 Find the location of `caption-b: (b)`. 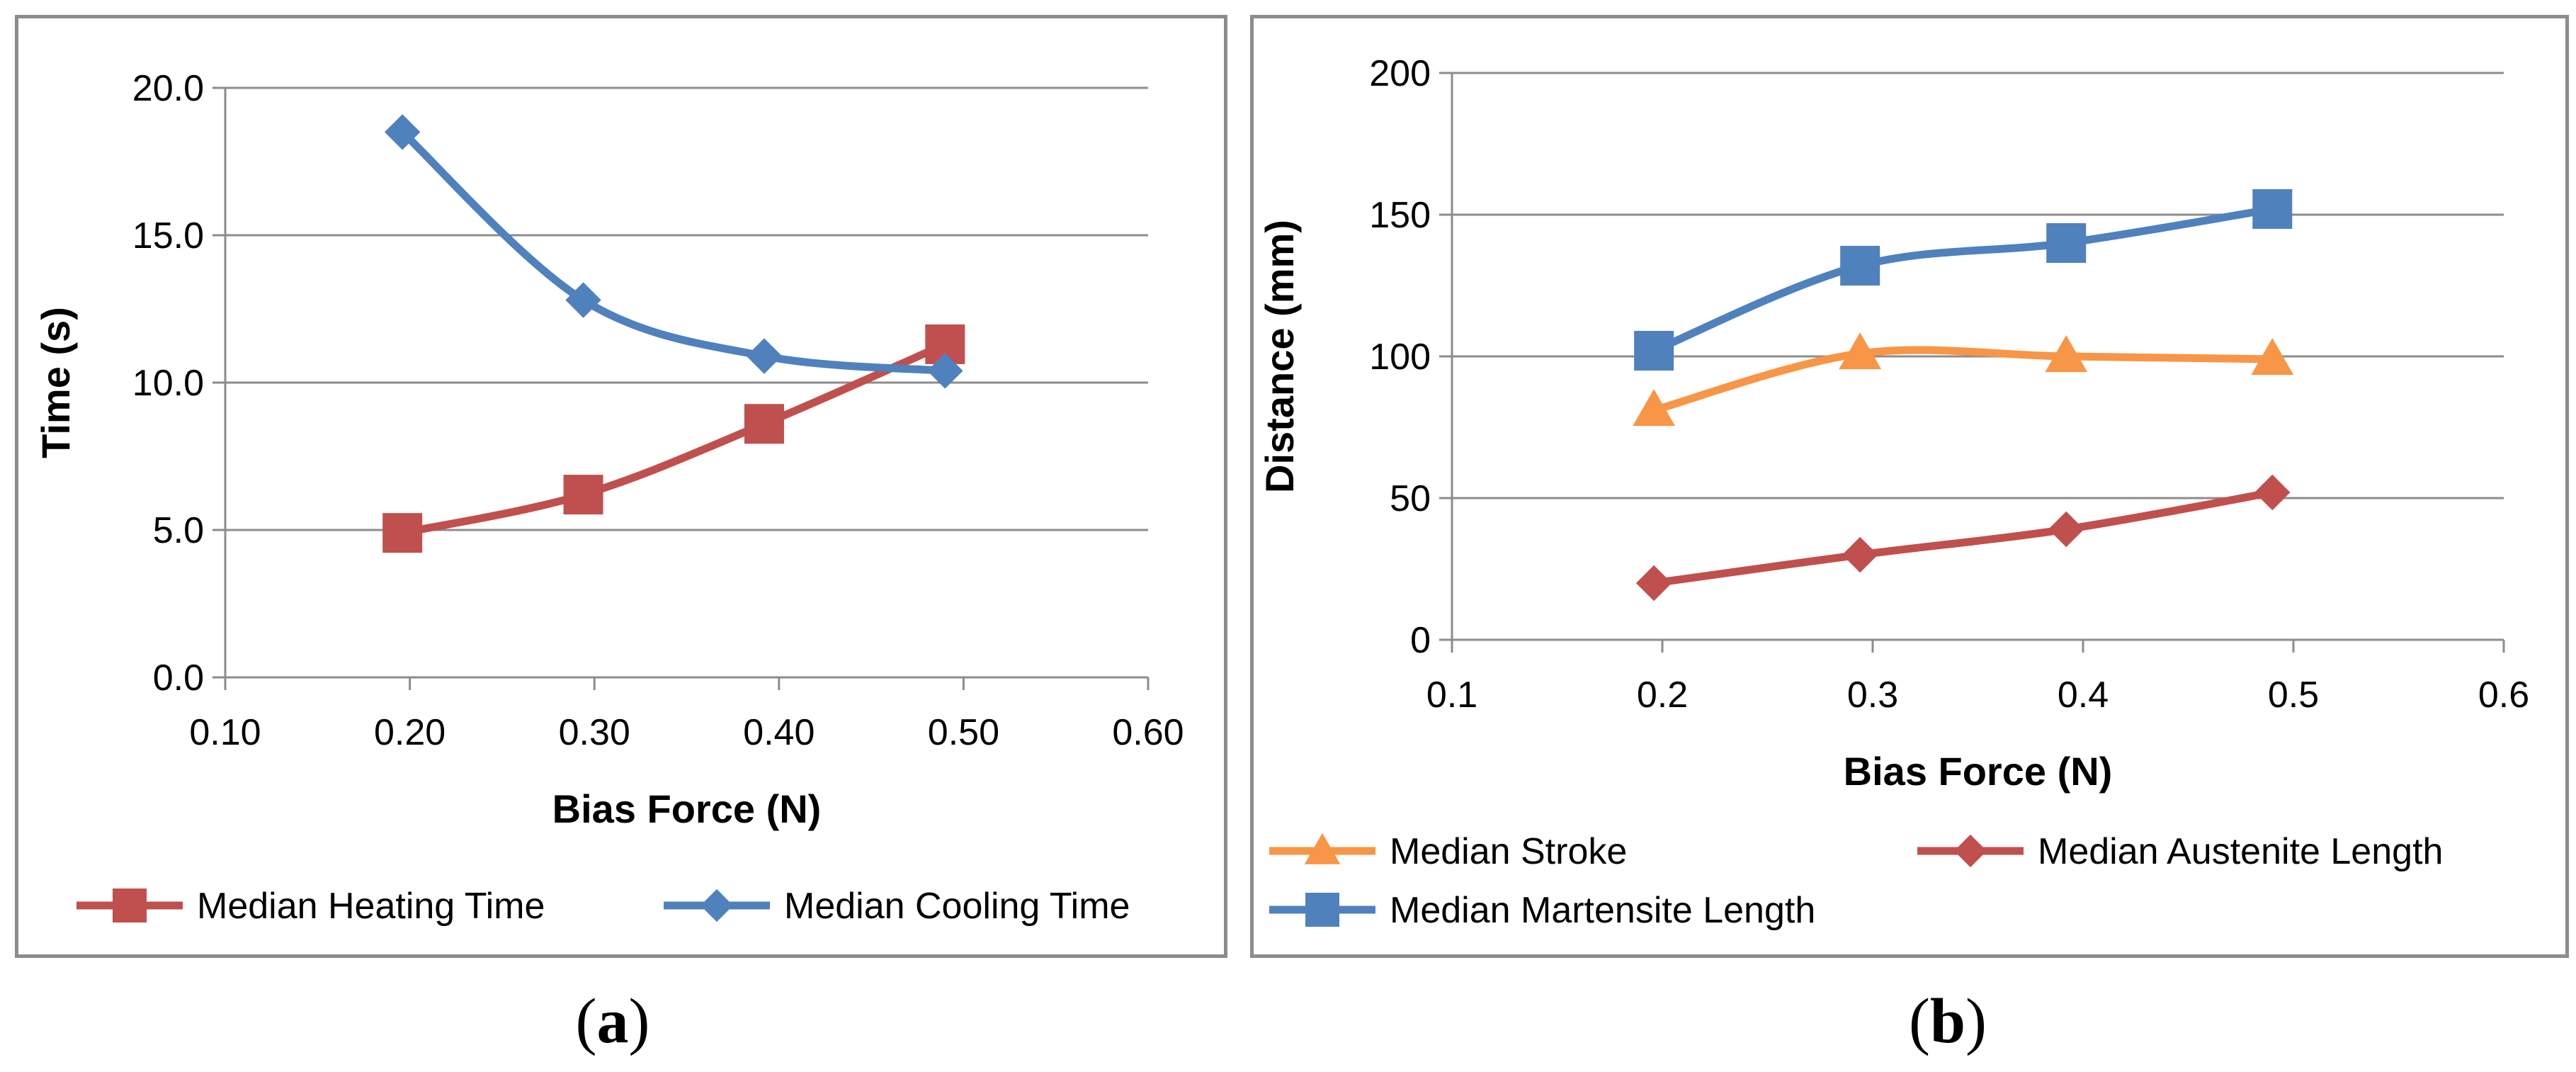

caption-b: (b) is located at coordinates (1947, 1021).